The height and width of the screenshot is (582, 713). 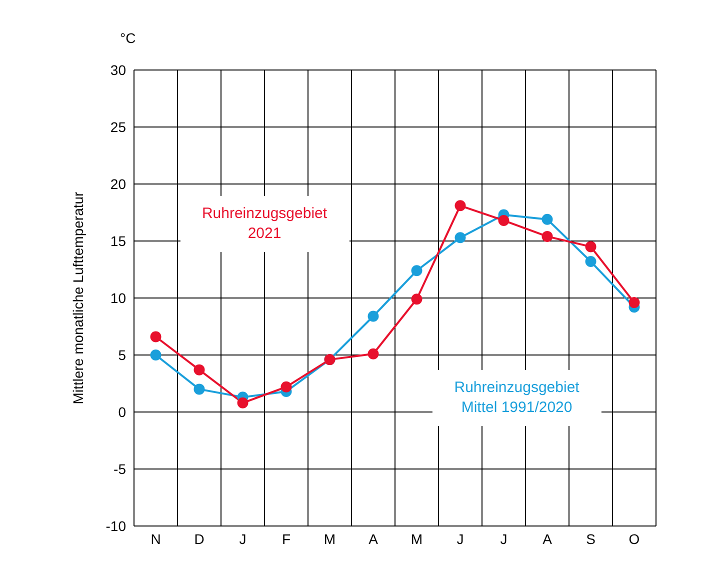 What do you see at coordinates (118, 70) in the screenshot?
I see `y-tick-label: 30` at bounding box center [118, 70].